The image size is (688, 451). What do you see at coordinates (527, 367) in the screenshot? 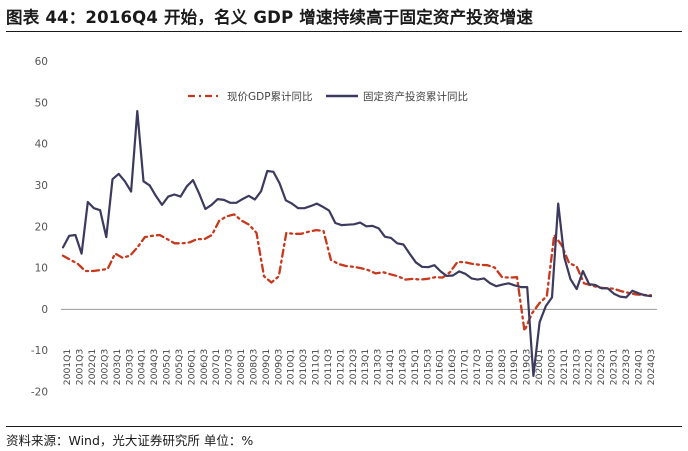
I see `x-tick-label: 2019Q3` at bounding box center [527, 367].